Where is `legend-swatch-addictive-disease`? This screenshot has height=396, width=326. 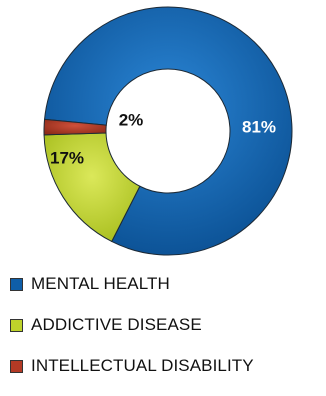
legend-swatch-addictive-disease is located at coordinates (16, 325).